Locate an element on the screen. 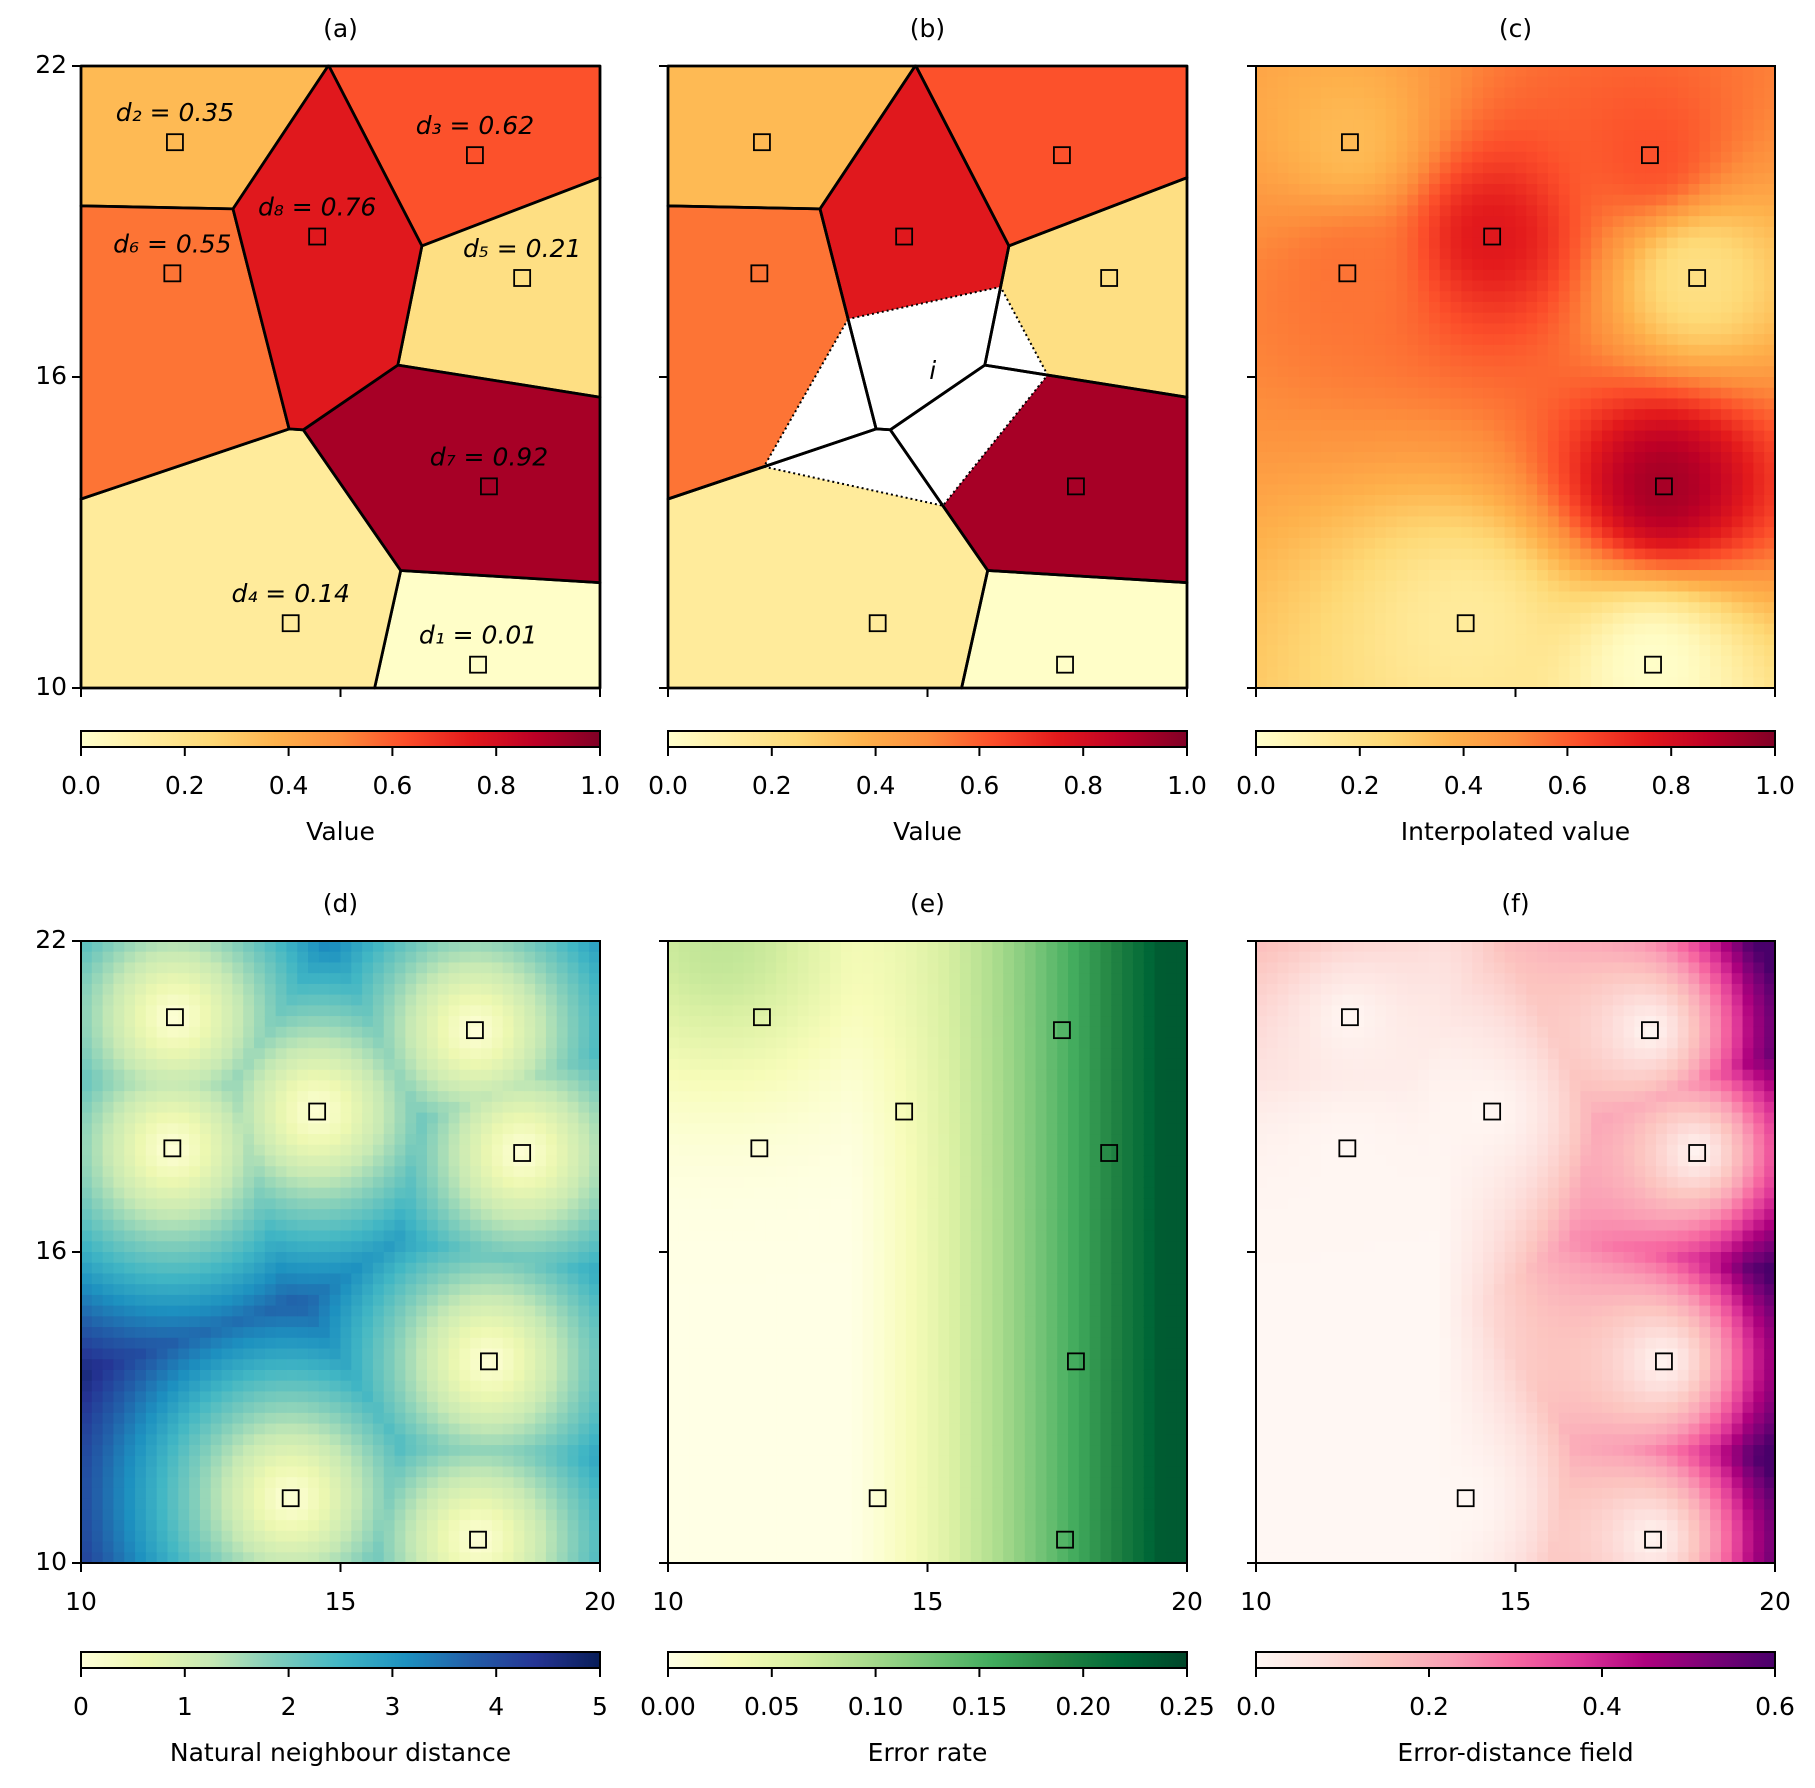 Image resolution: width=1815 pixels, height=1788 pixels. sample-point is located at coordinates (1653, 664).